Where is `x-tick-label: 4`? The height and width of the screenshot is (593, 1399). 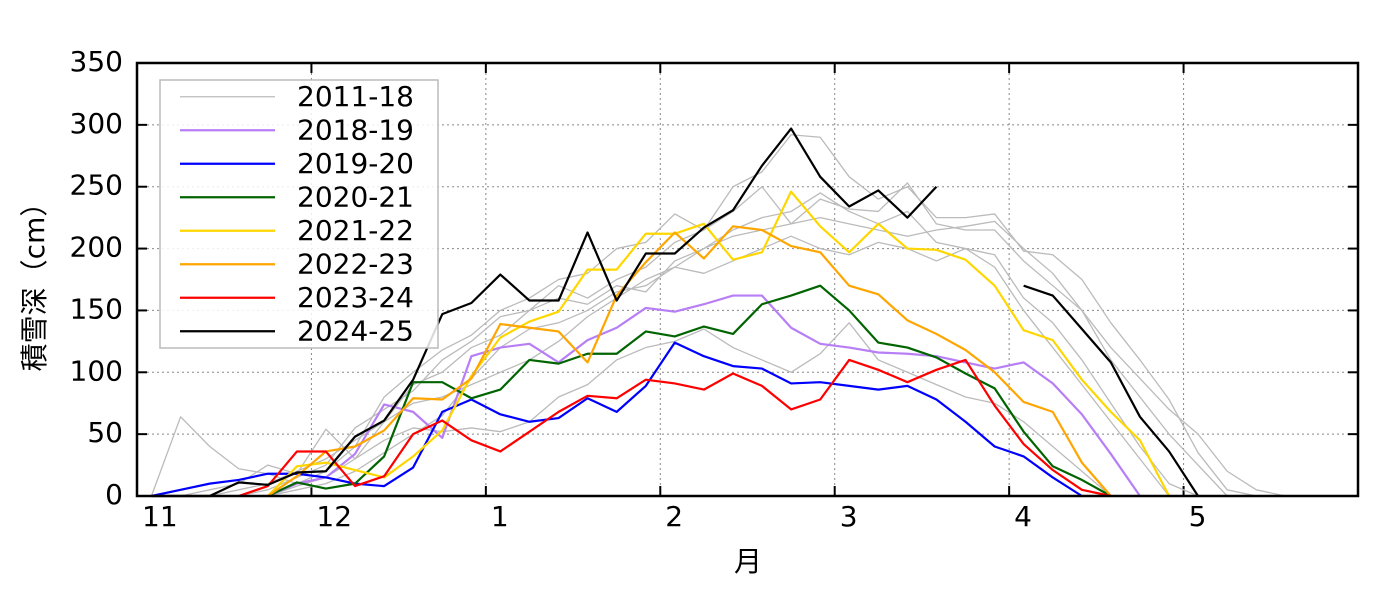
x-tick-label: 4 is located at coordinates (1023, 516).